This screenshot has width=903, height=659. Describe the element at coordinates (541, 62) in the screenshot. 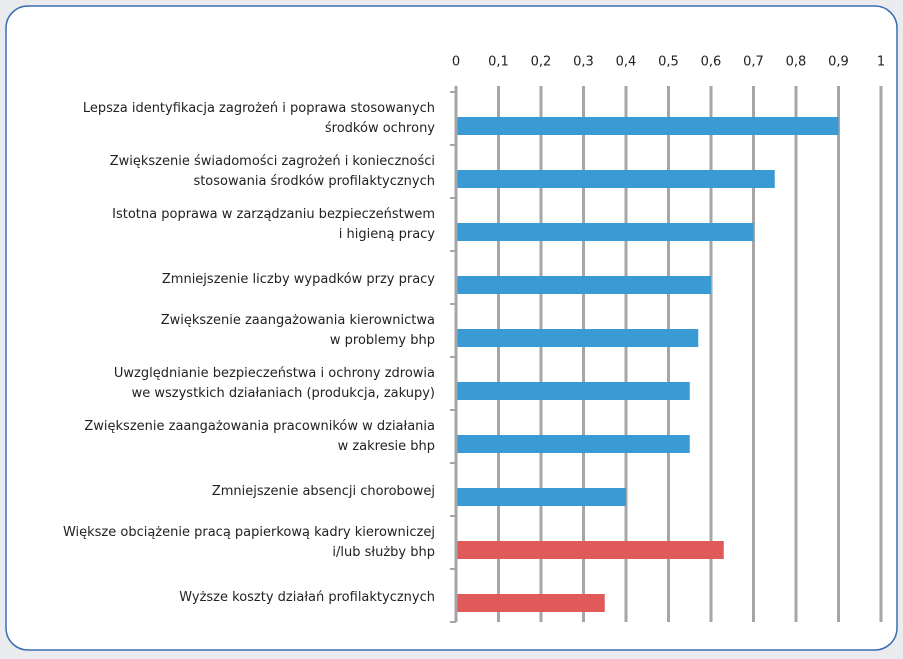

I see `x-tick-label: 0,2` at that location.